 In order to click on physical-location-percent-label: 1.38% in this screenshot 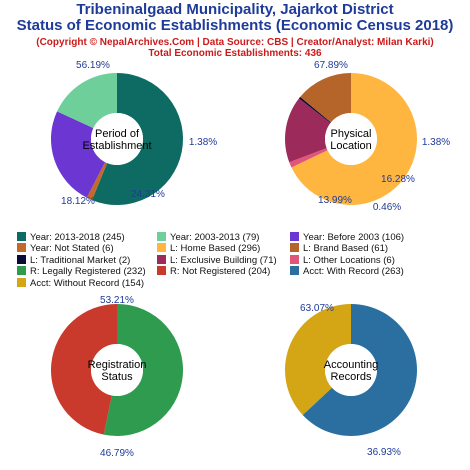, I will do `click(436, 142)`.